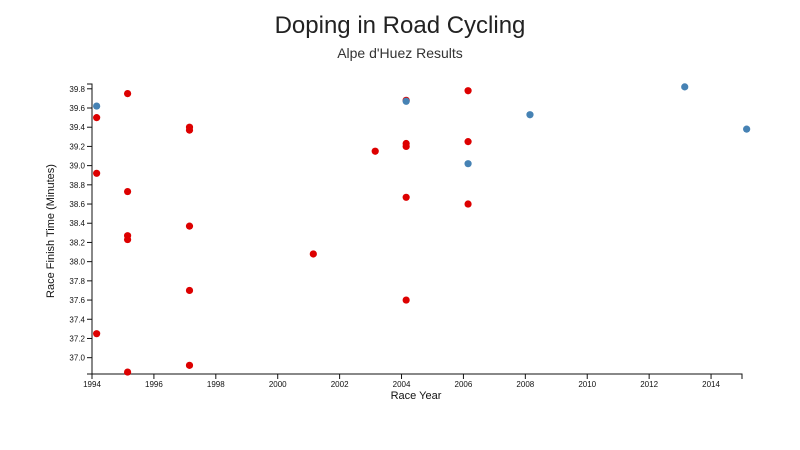 The image size is (800, 450). What do you see at coordinates (77, 338) in the screenshot?
I see `y-tick-label: 37.2` at bounding box center [77, 338].